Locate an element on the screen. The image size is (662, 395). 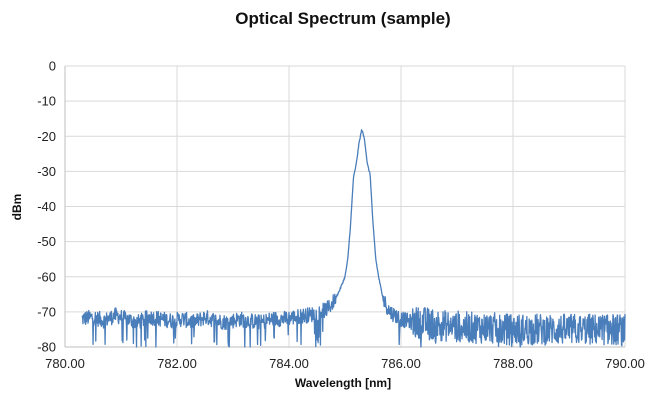
y-tick-label: -80 is located at coordinates (46, 347).